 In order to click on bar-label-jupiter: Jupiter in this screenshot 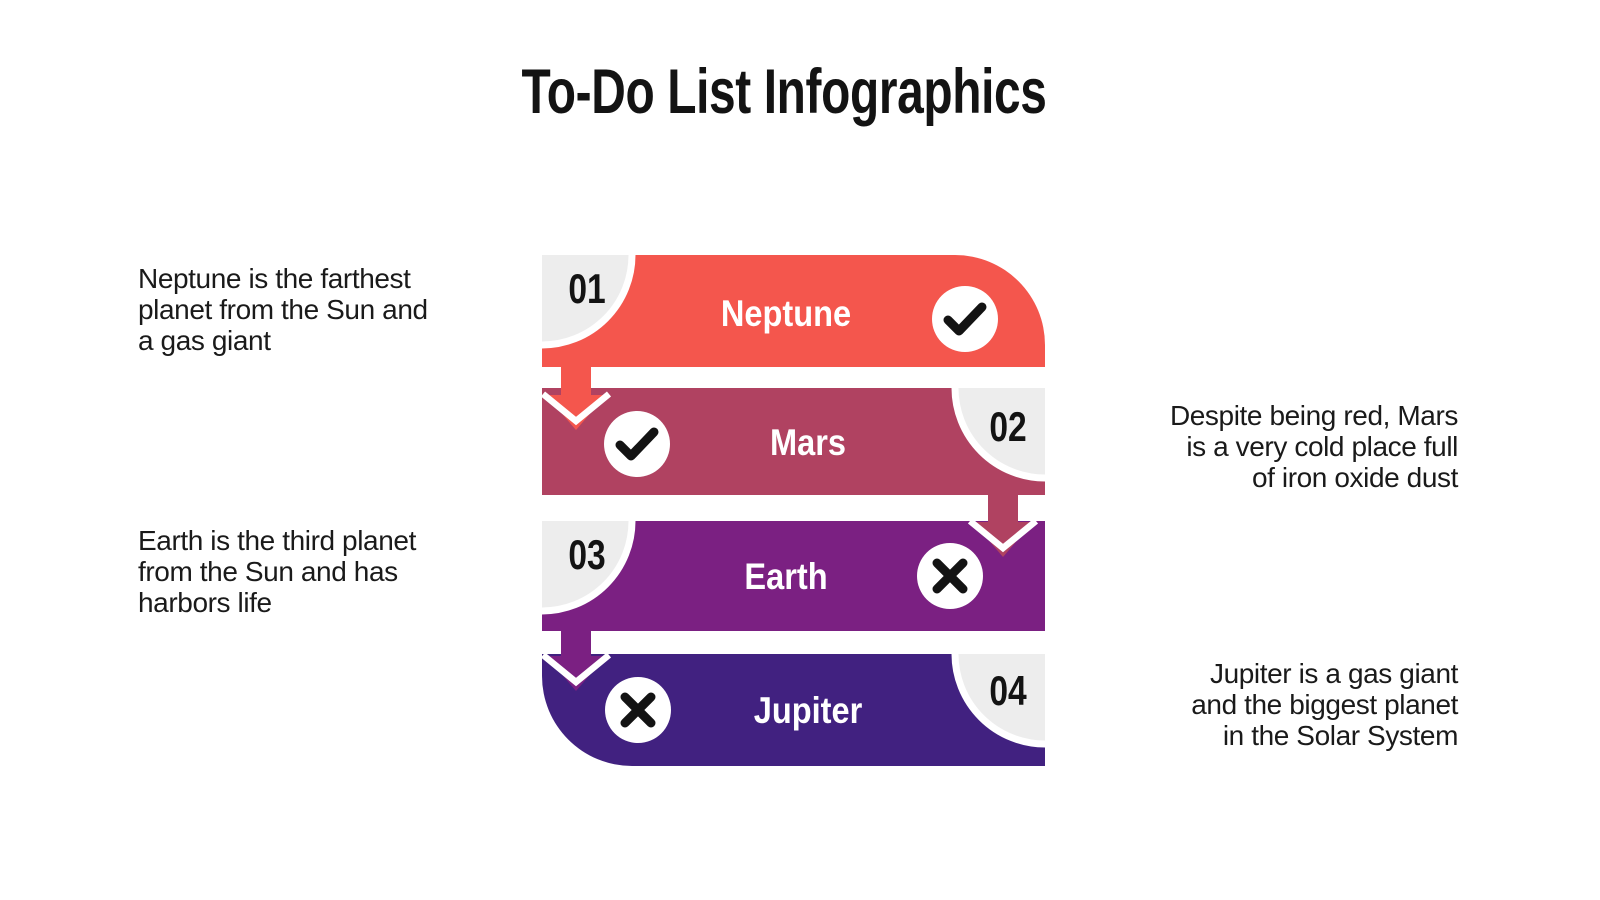, I will do `click(808, 710)`.